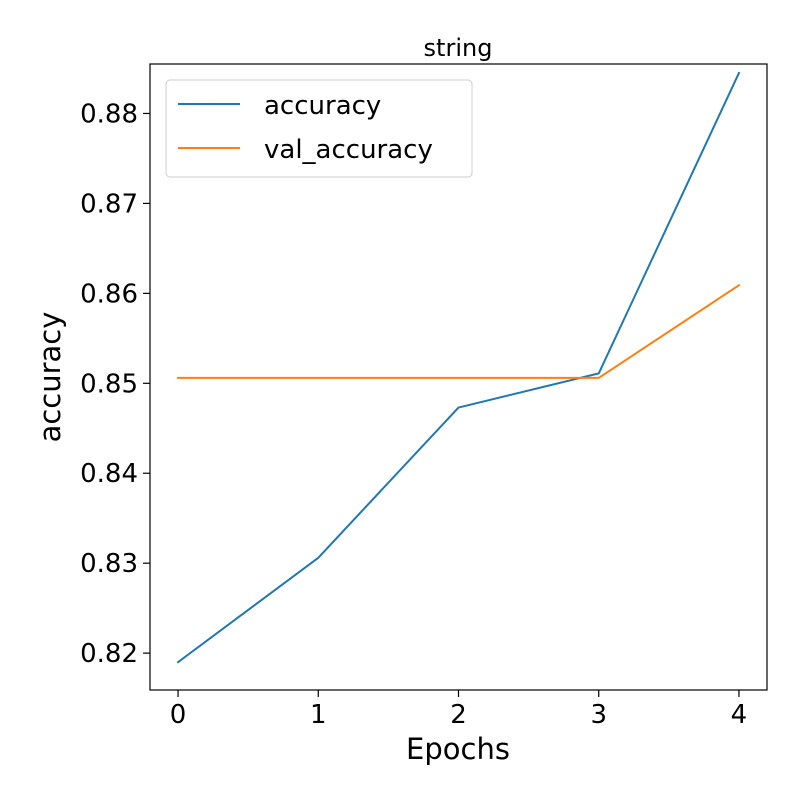 This screenshot has height=800, width=800. I want to click on chart-title: string, so click(458, 48).